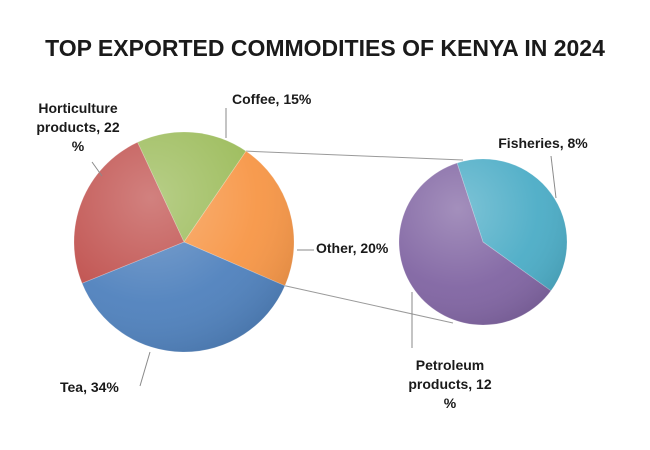 The width and height of the screenshot is (650, 450). What do you see at coordinates (78, 146) in the screenshot?
I see `main-label-horticulture-products-line: %` at bounding box center [78, 146].